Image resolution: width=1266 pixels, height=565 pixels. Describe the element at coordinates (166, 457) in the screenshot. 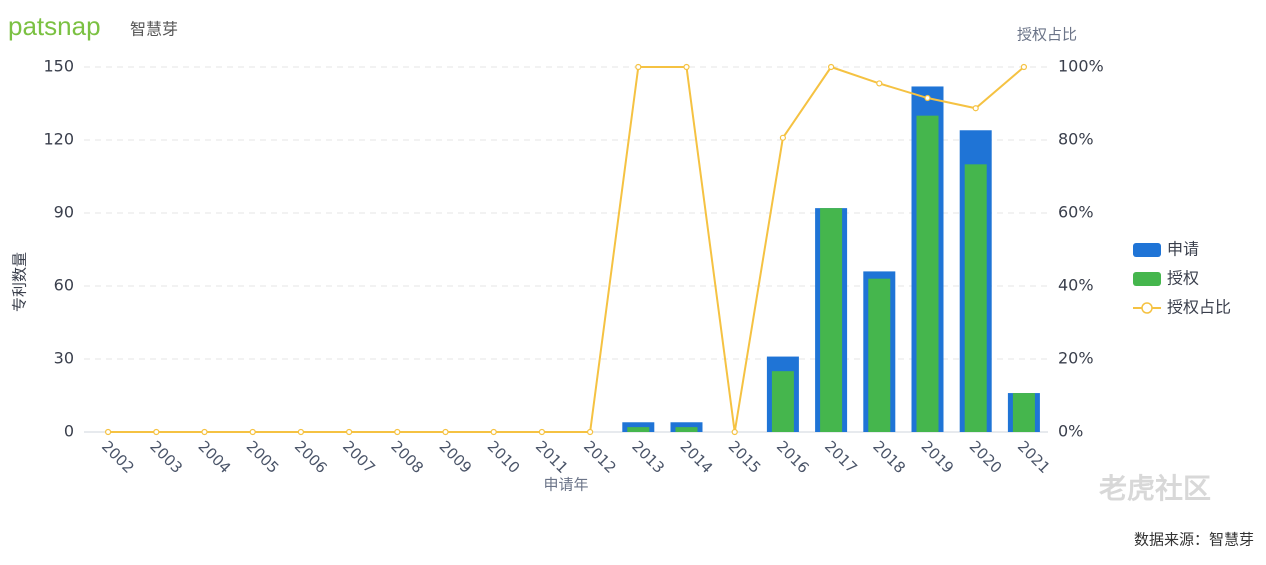

I see `x-tick-label: 2003` at that location.